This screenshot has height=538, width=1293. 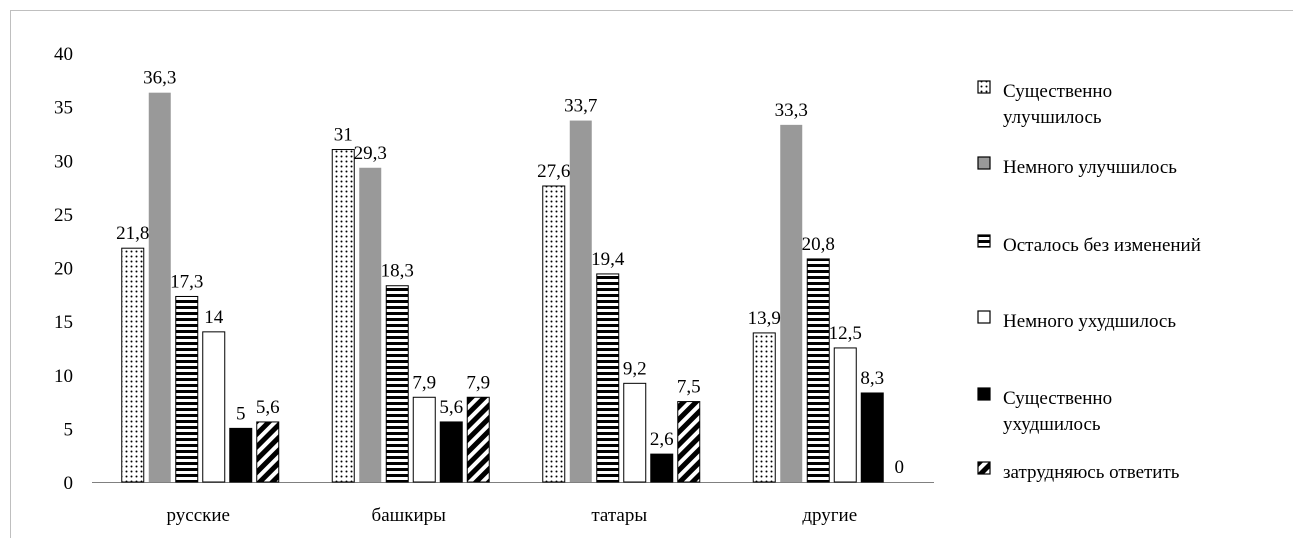 I want to click on data-label: 13,9, so click(x=764, y=318).